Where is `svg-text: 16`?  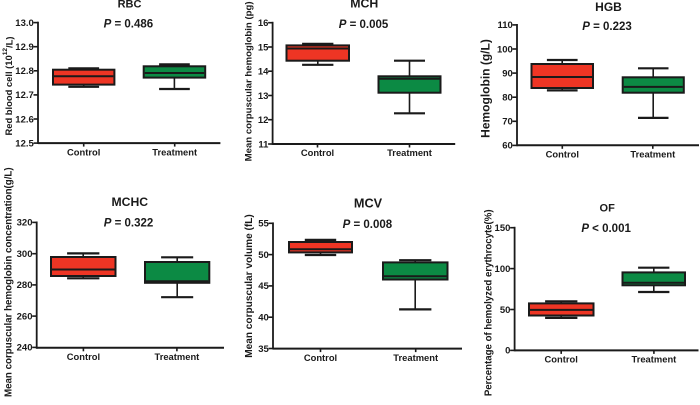
svg-text: 16 is located at coordinates (263, 23).